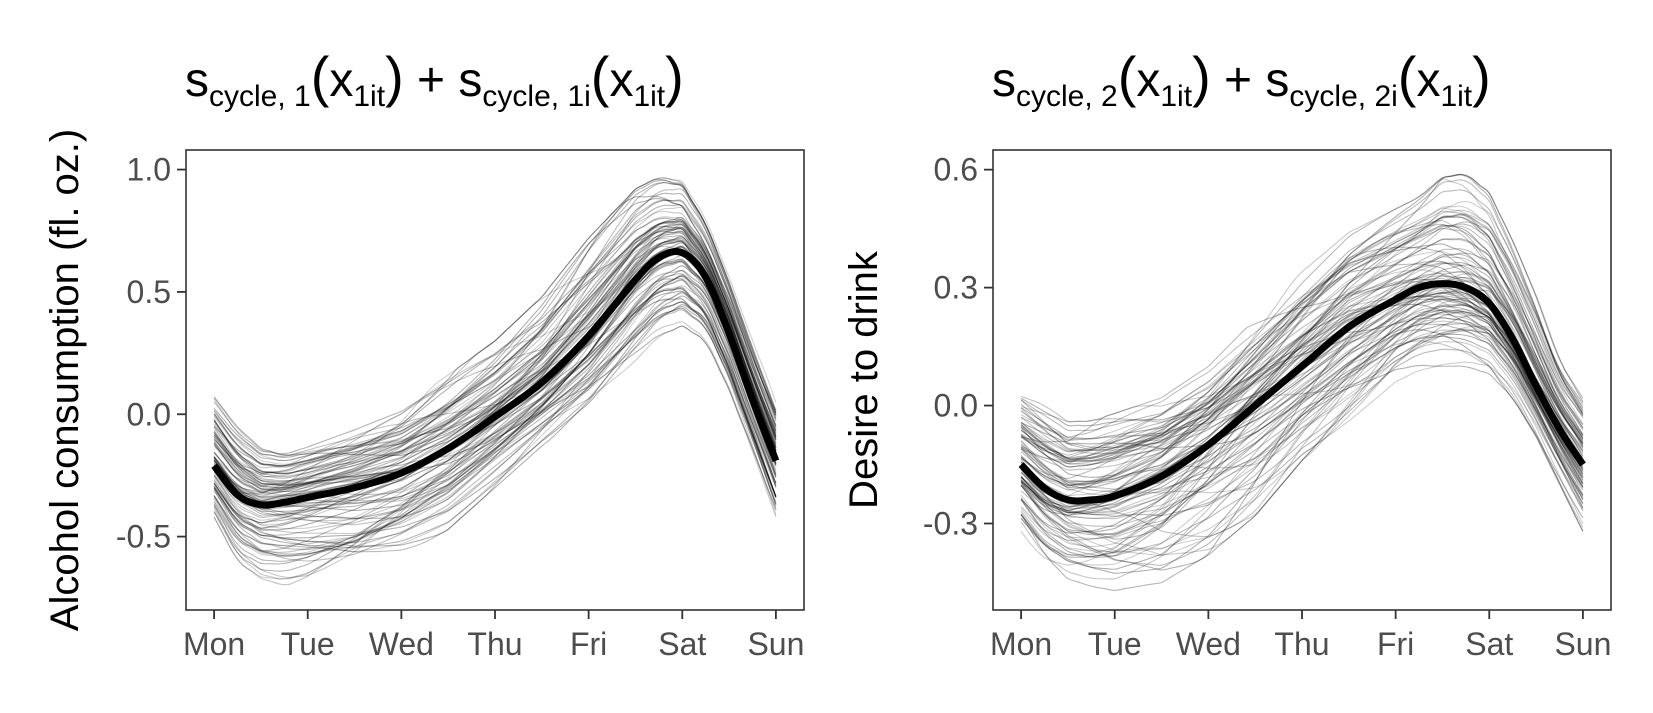 This screenshot has height=713, width=1653. I want to click on y-tick-label: 0.5, so click(149, 292).